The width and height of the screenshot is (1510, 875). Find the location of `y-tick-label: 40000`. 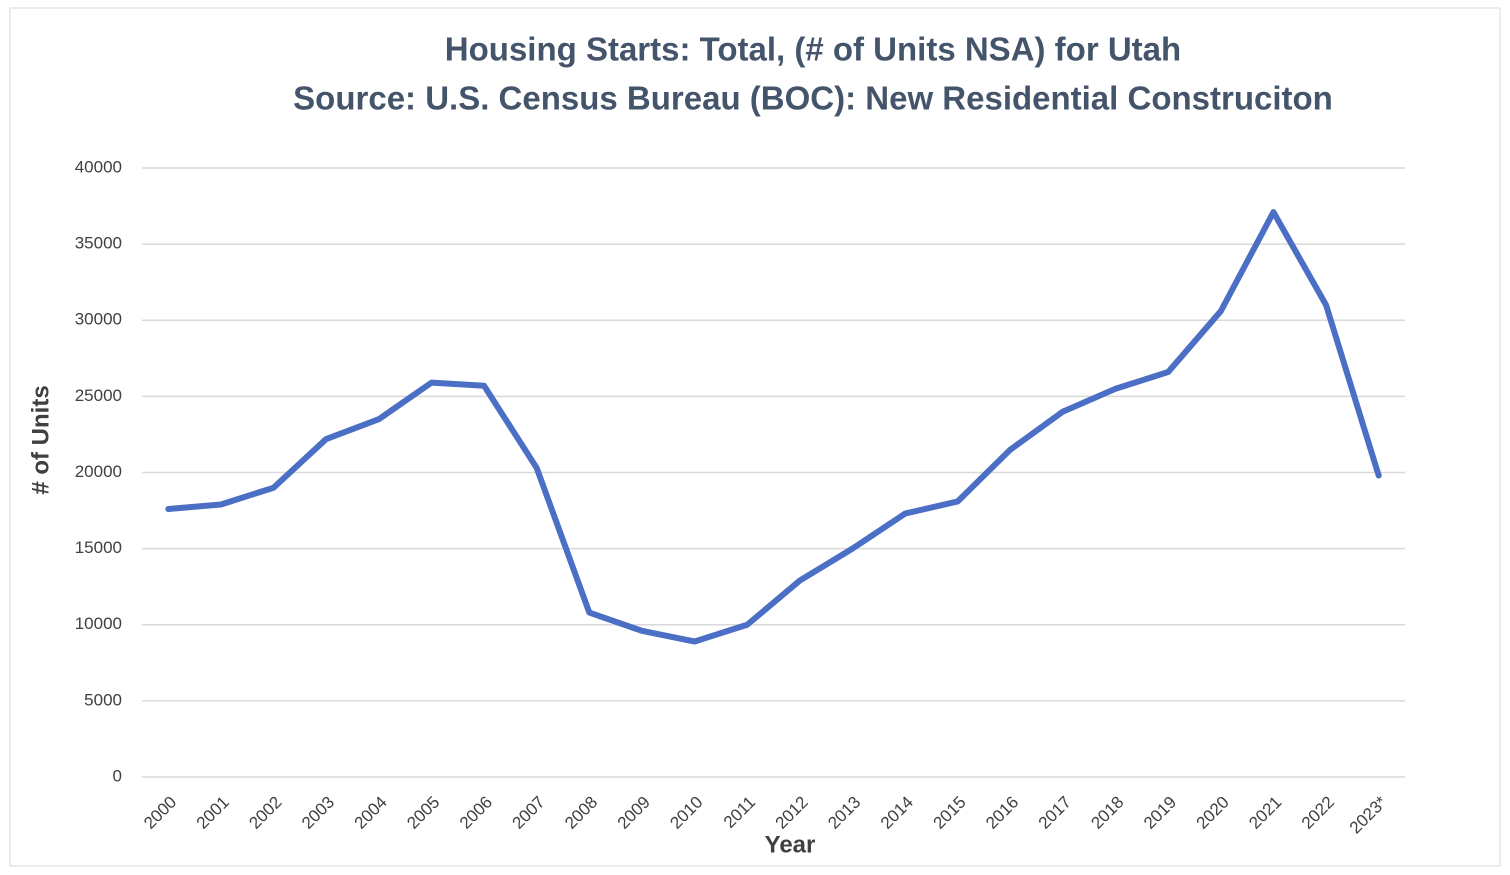

y-tick-label: 40000 is located at coordinates (98, 166).